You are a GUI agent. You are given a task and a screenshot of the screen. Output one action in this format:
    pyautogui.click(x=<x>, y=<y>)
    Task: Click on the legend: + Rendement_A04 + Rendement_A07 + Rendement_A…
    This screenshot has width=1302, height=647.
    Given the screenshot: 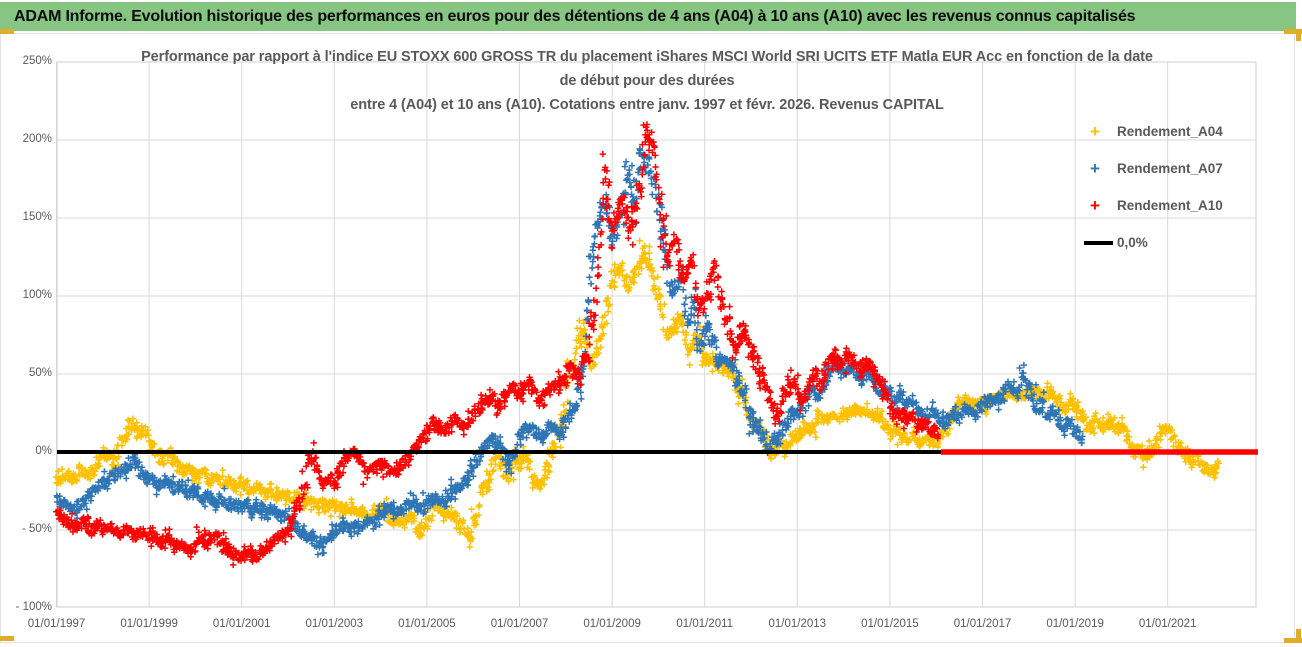 What is the action you would take?
    pyautogui.click(x=1153, y=187)
    